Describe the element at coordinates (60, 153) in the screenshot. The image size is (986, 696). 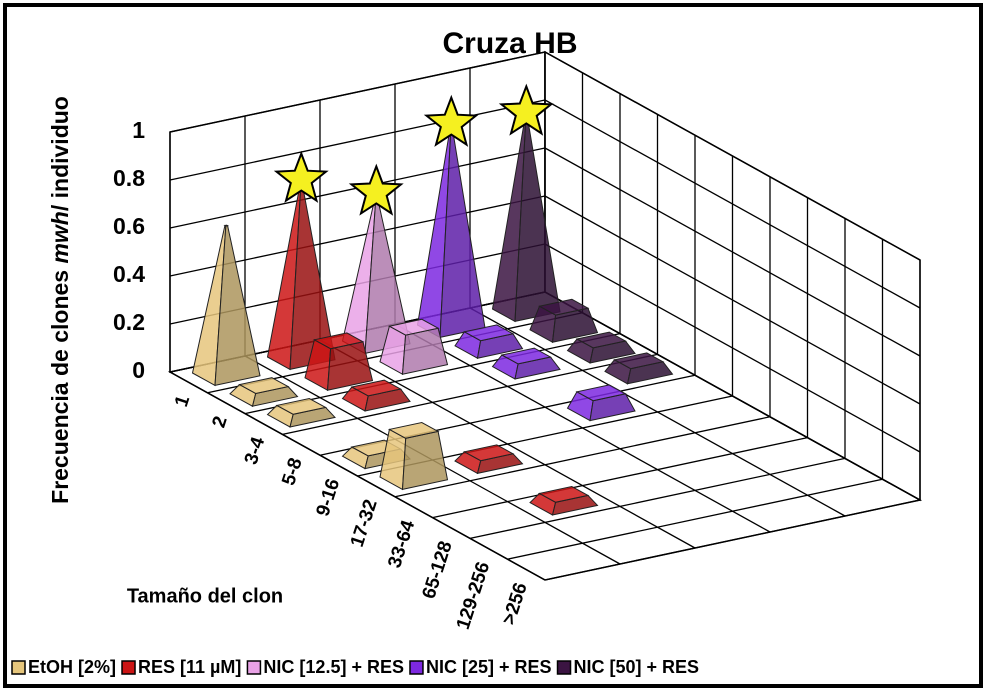
I see `y-label-part: / individuo` at that location.